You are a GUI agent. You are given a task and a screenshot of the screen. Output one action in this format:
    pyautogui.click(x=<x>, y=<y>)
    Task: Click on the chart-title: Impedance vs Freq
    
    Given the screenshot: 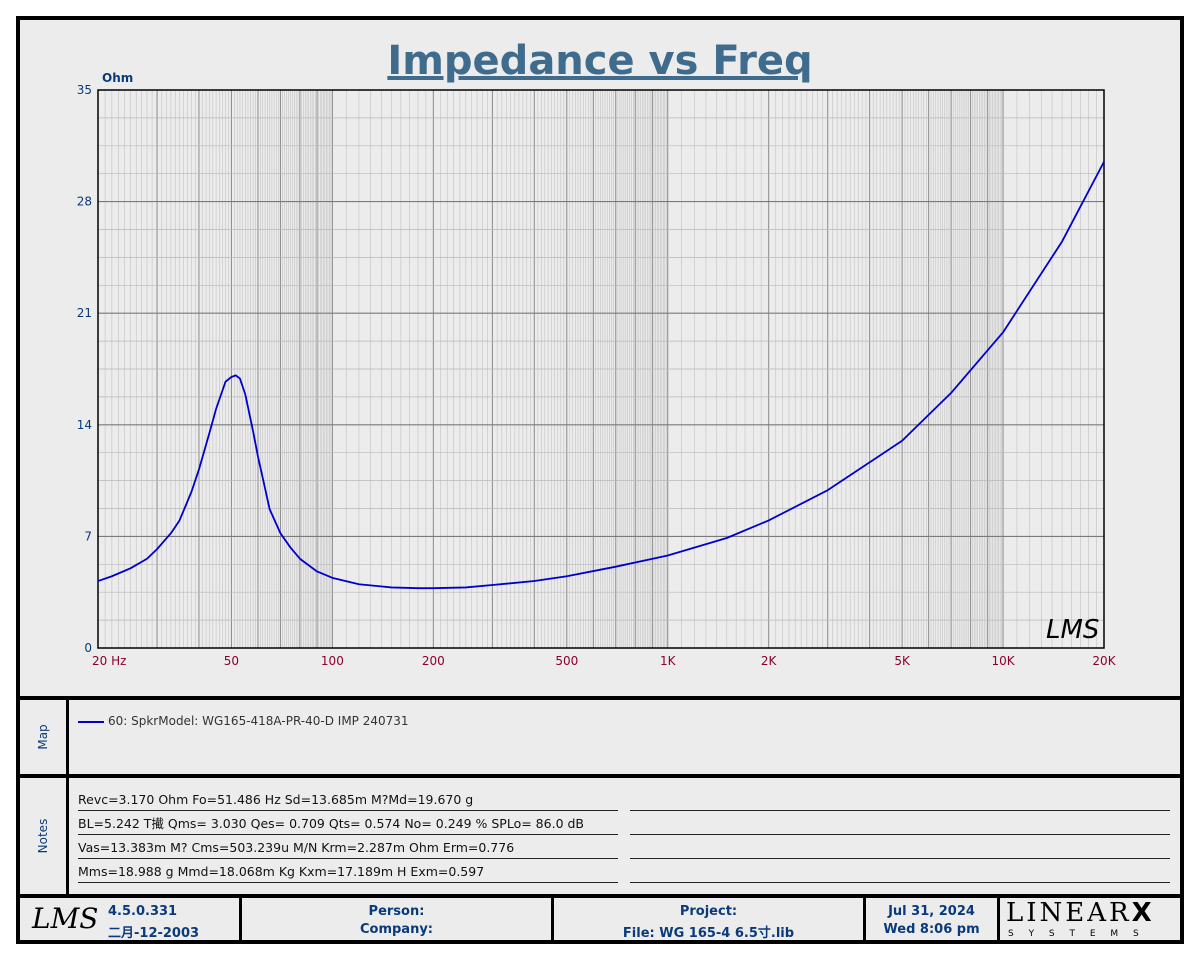 What is the action you would take?
    pyautogui.click(x=599, y=61)
    